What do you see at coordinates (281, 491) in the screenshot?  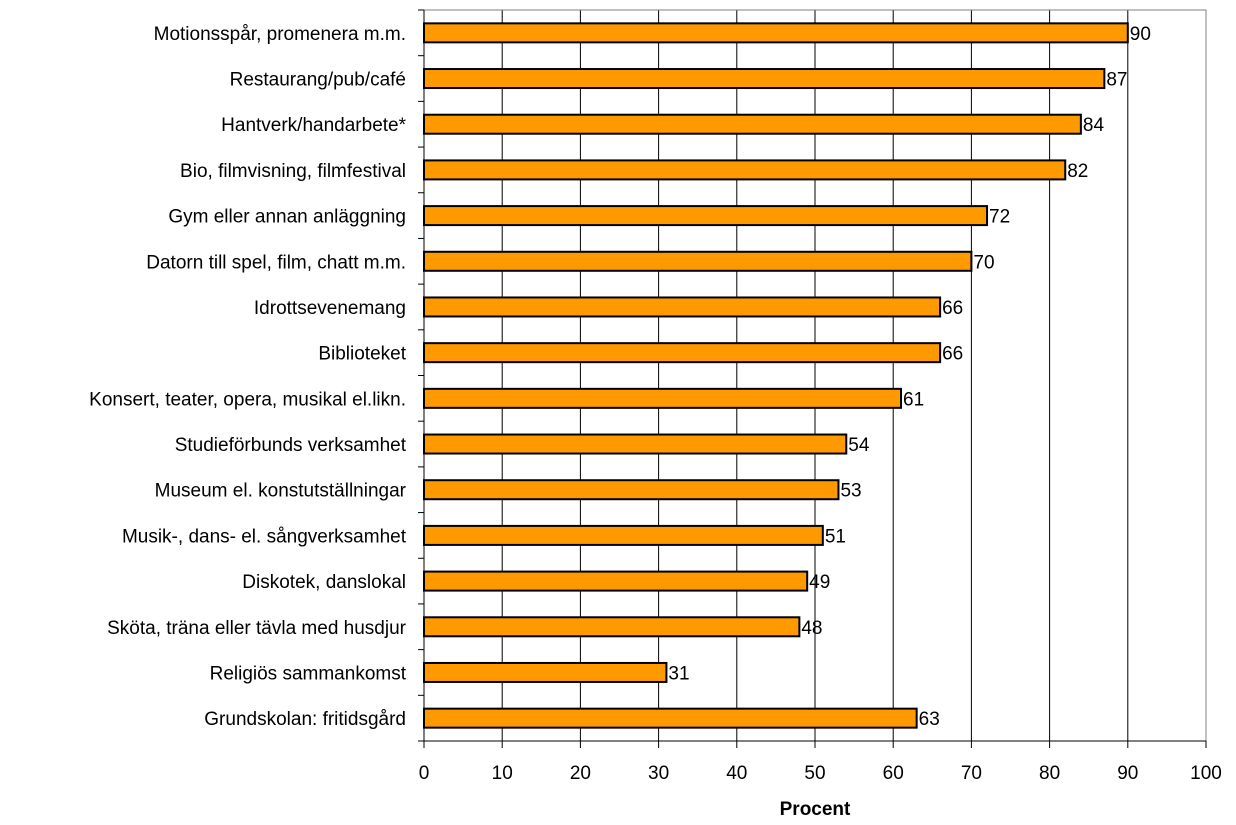 I see `category-label-10: Museum el. konstutställningar` at bounding box center [281, 491].